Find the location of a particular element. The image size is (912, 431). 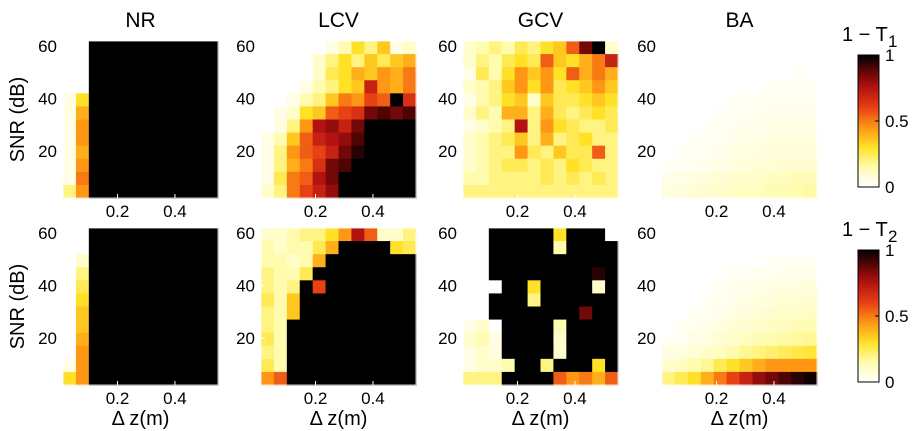

x-tick-label: 0.4 is located at coordinates (774, 211).